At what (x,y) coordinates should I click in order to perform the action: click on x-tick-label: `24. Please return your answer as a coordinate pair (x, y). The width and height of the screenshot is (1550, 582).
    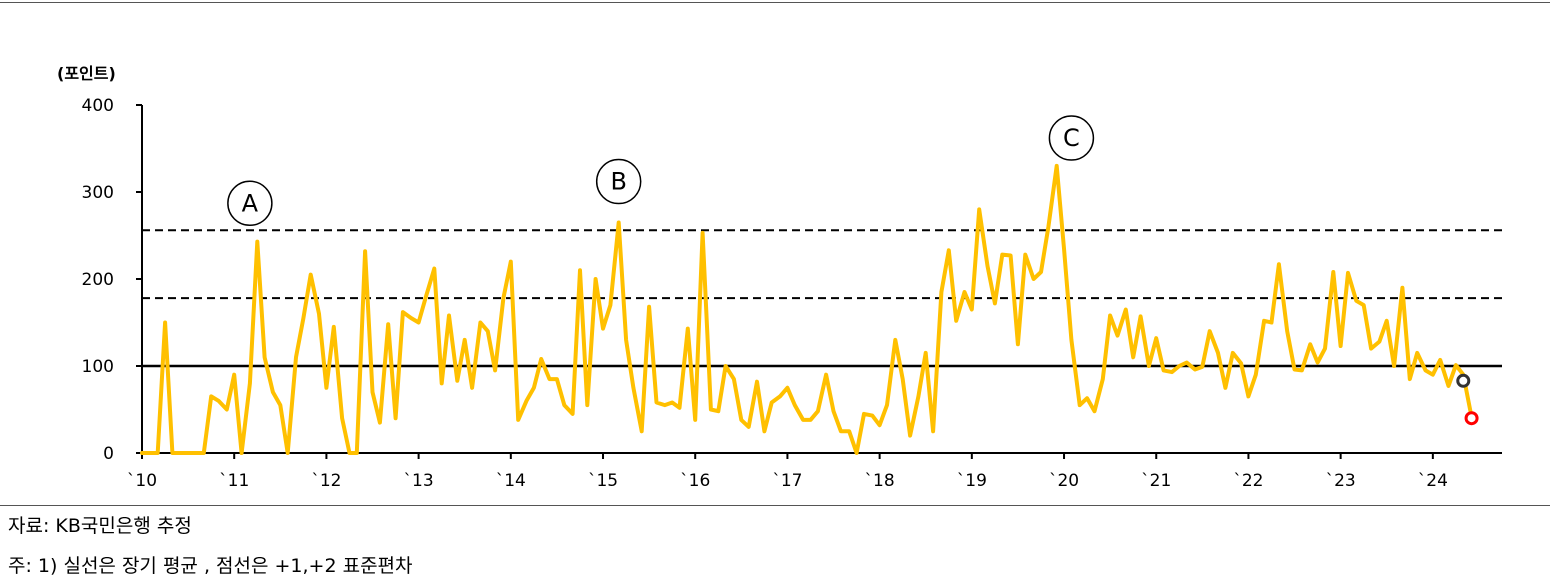
    Looking at the image, I should click on (1433, 481).